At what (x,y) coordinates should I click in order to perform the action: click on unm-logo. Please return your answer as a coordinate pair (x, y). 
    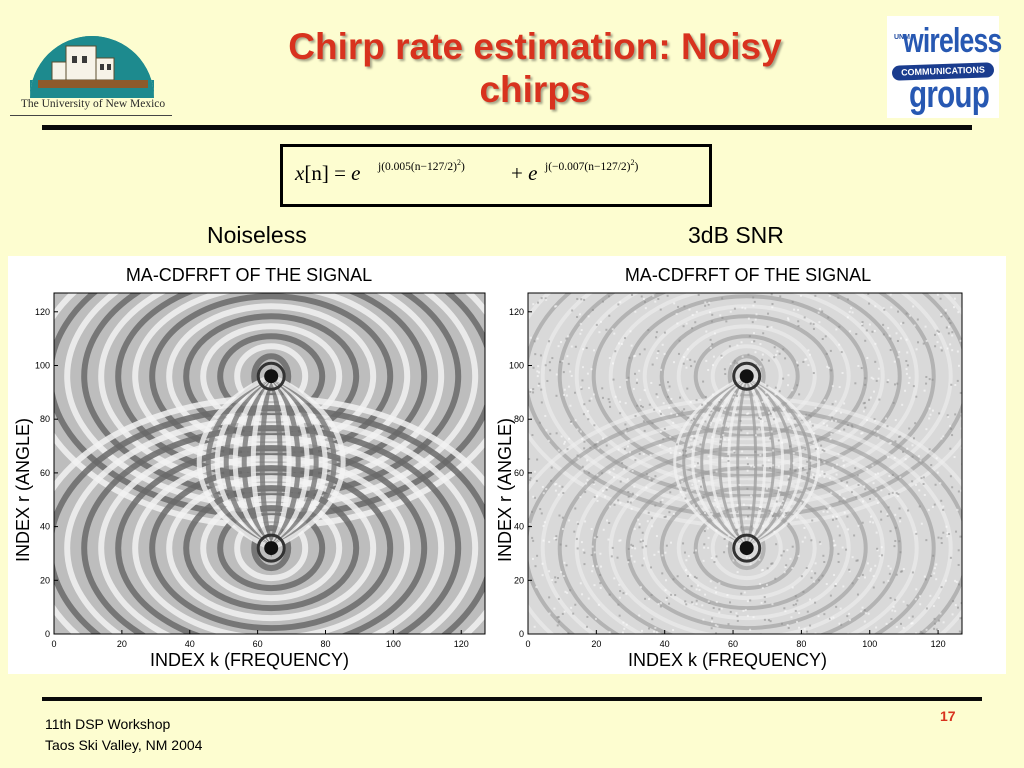
    Looking at the image, I should click on (93, 72).